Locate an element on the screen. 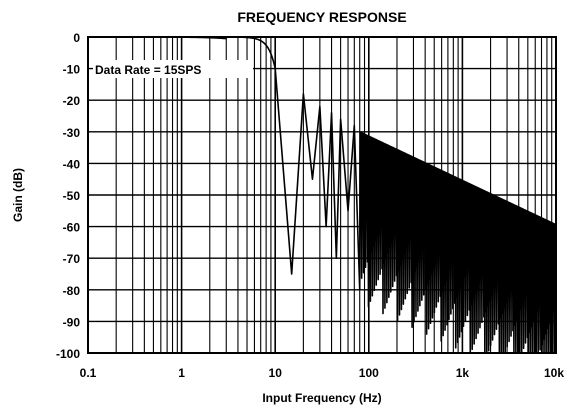 Image resolution: width=582 pixels, height=412 pixels. x-tick-label: 0.1 is located at coordinates (88, 373).